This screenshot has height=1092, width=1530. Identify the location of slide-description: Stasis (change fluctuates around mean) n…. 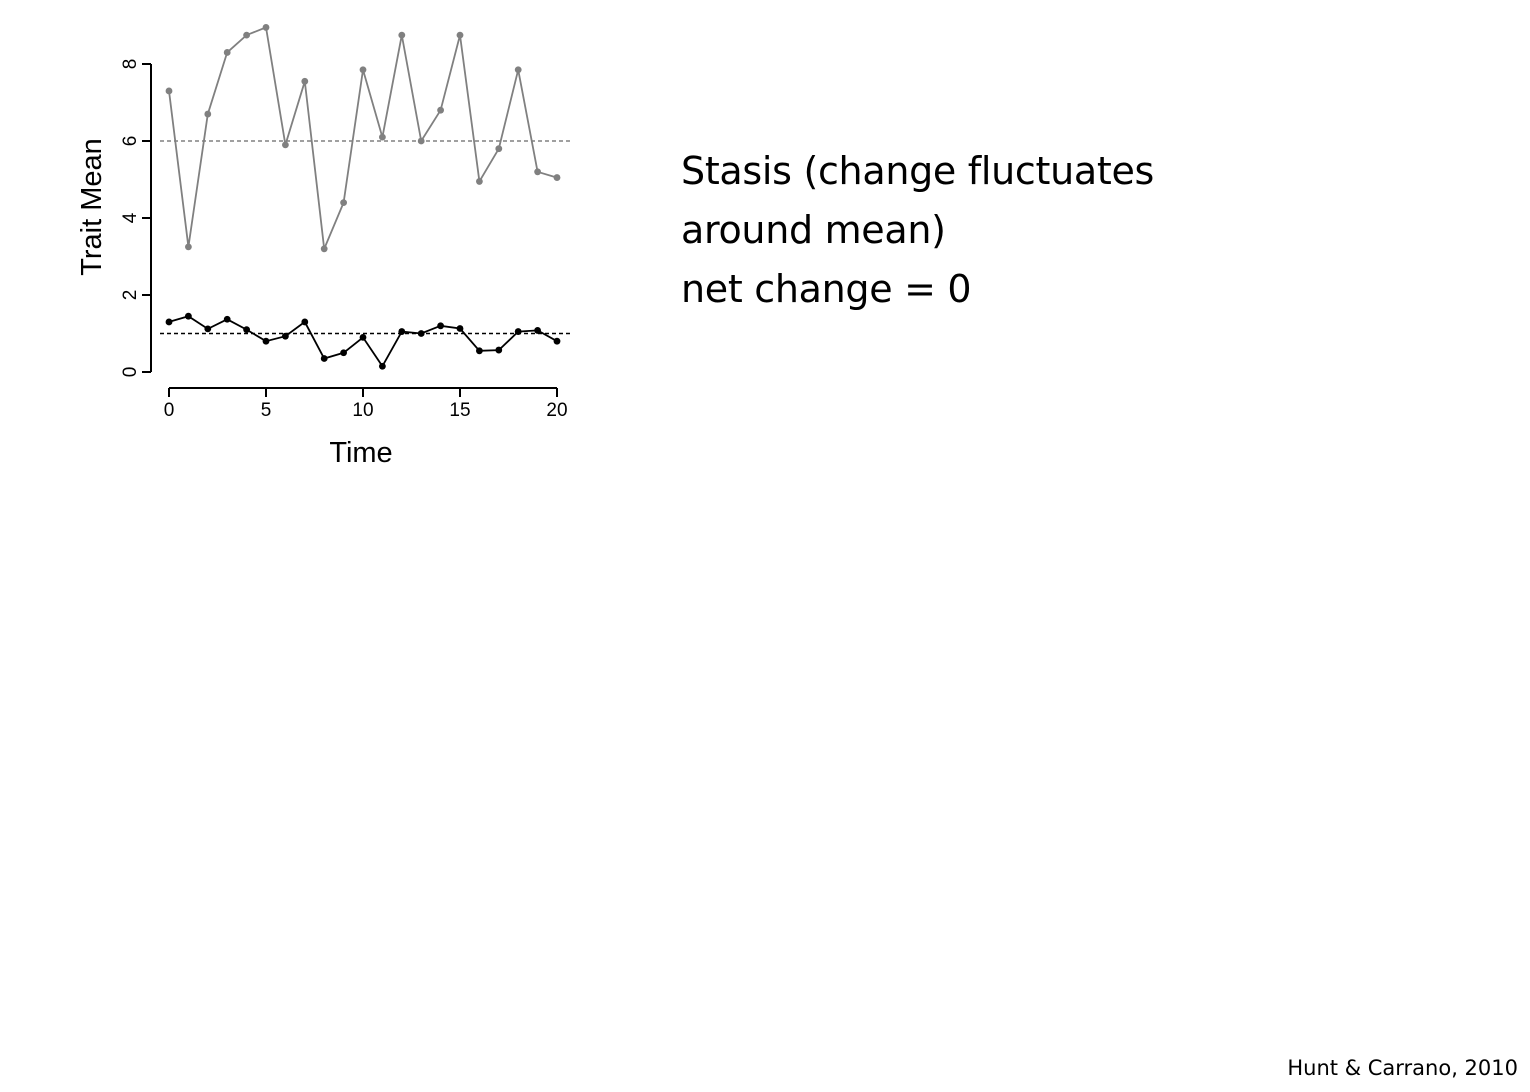
(917, 230).